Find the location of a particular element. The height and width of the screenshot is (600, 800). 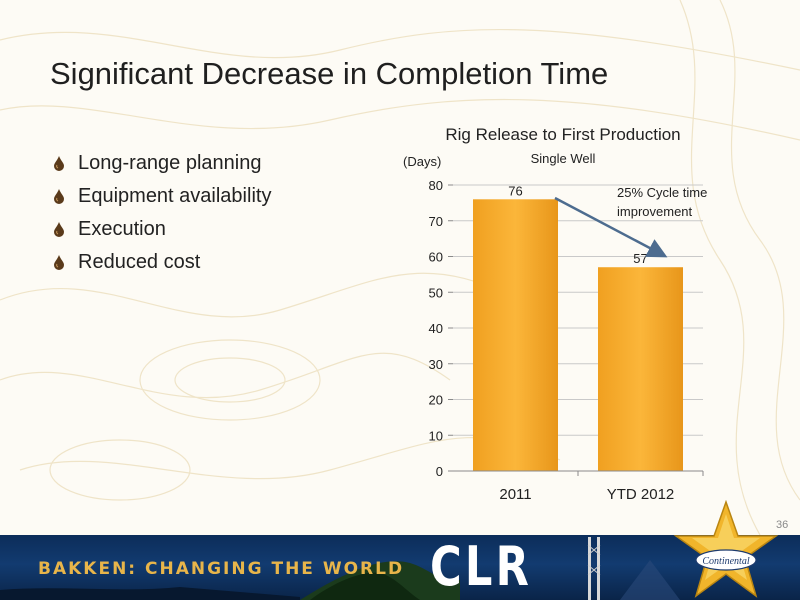

improvement-arrow is located at coordinates (611, 227).